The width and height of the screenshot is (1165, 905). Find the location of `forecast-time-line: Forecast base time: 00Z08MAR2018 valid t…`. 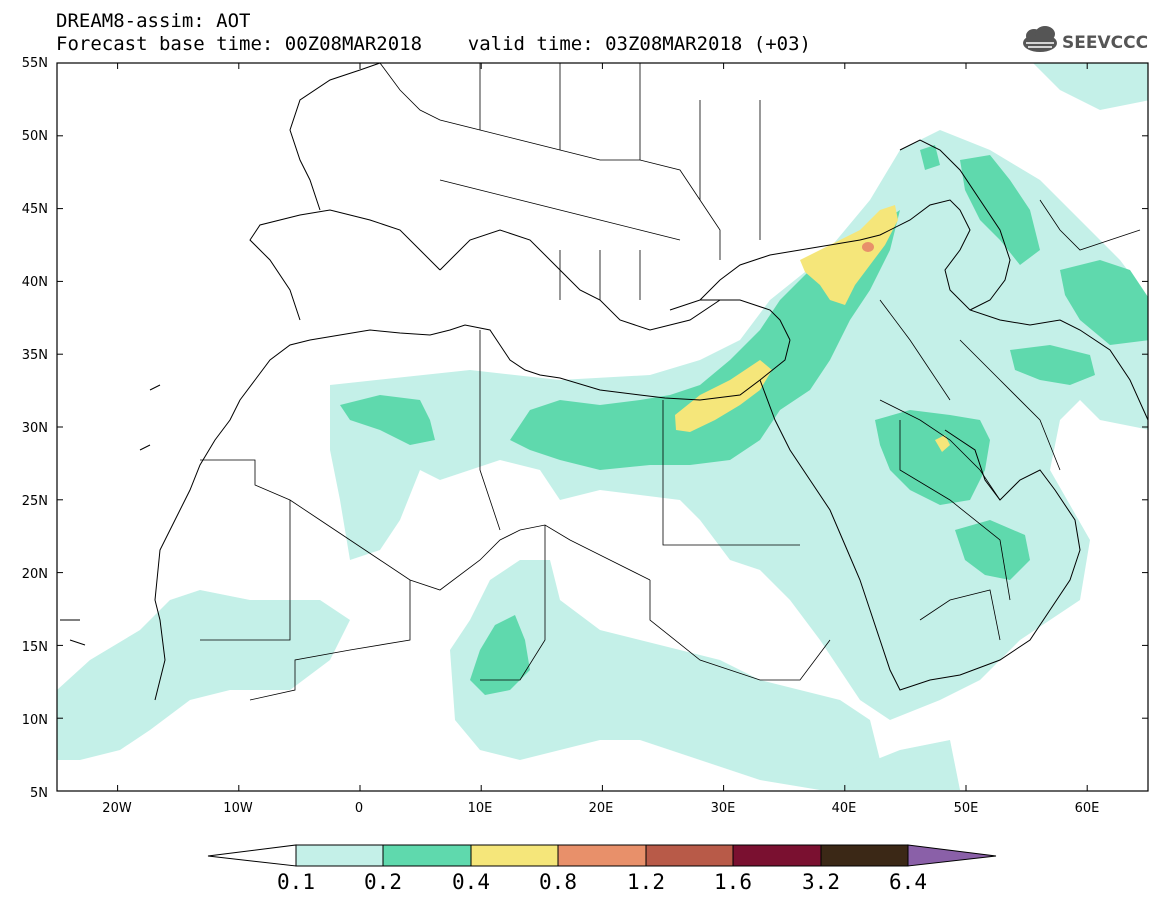

forecast-time-line: Forecast base time: 00Z08MAR2018 valid t… is located at coordinates (433, 44).